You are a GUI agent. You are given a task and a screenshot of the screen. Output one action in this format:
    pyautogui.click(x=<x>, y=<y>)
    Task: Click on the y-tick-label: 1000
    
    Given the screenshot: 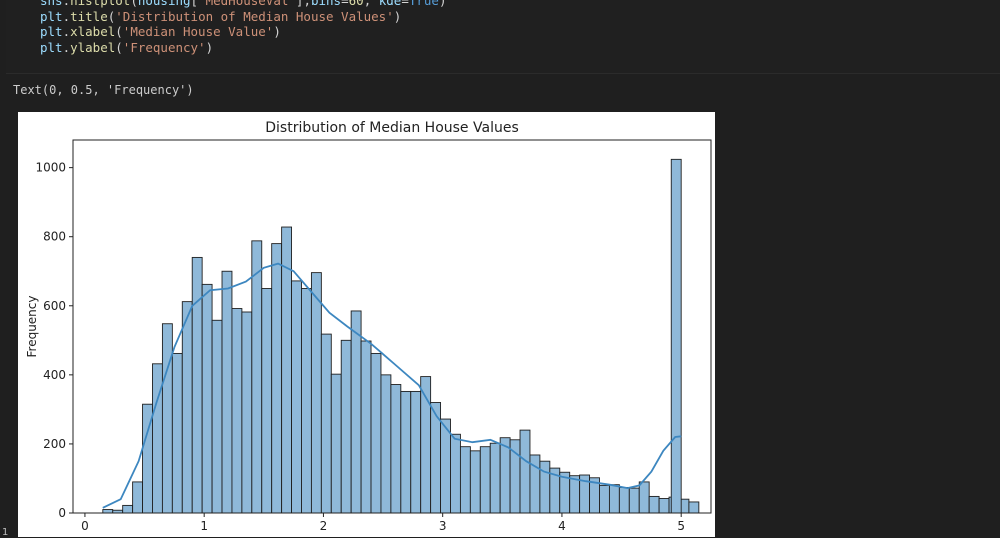 What is the action you would take?
    pyautogui.click(x=50, y=168)
    